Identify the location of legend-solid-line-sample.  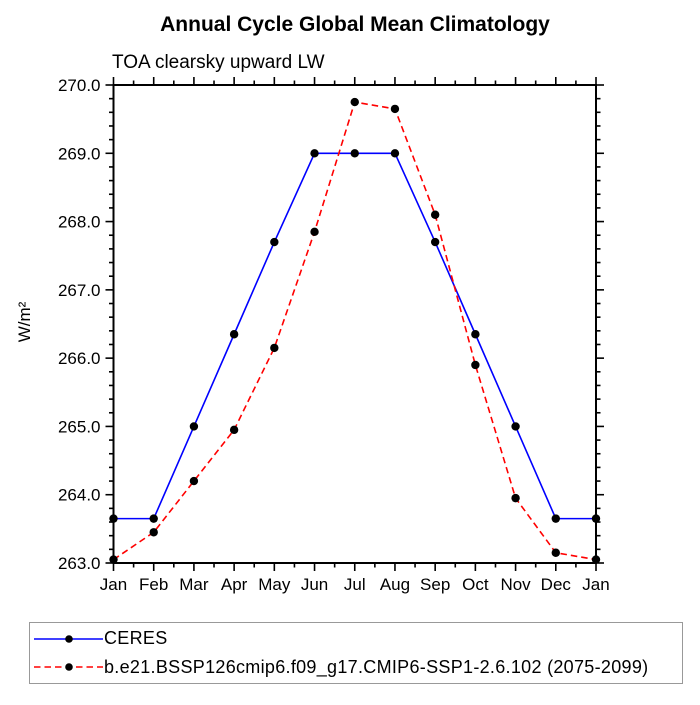
(68, 638).